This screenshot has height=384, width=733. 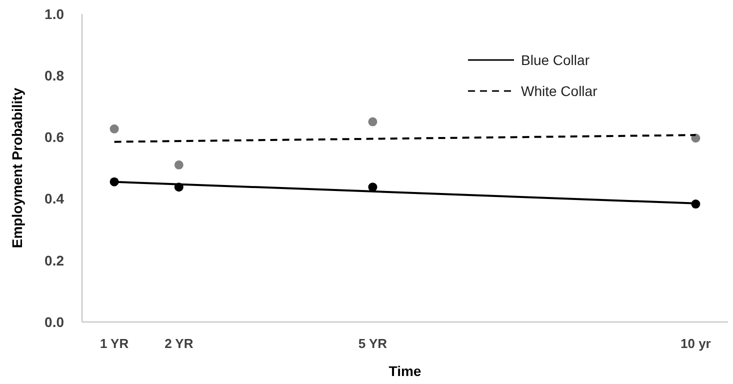 I want to click on legend-label: White Collar, so click(x=559, y=90).